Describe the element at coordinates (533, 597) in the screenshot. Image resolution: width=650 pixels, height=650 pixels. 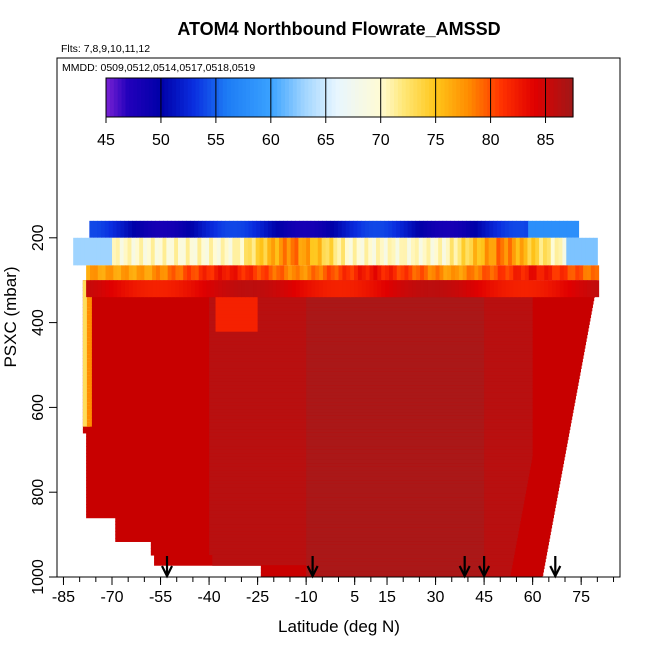
I see `x-tick-label: 60` at that location.